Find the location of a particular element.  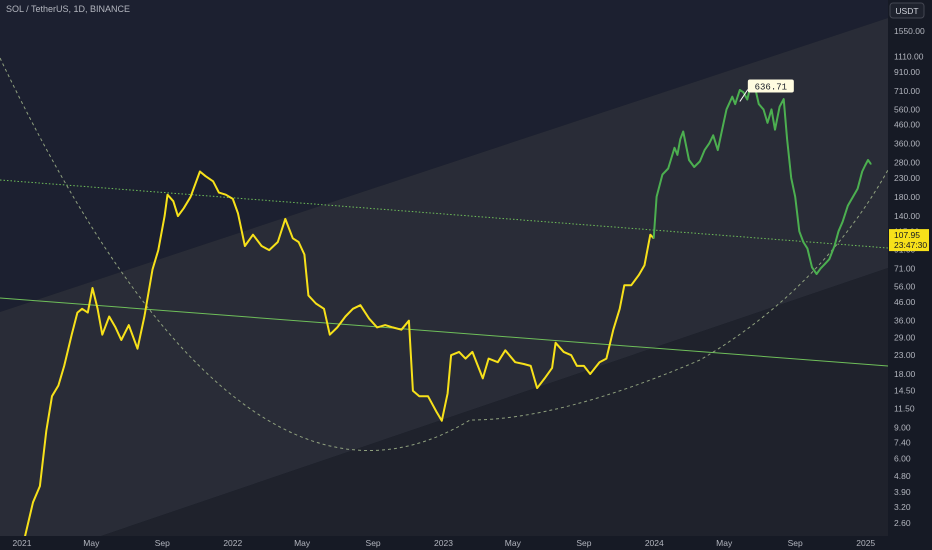

y-tick-label: 6.00 is located at coordinates (902, 459).